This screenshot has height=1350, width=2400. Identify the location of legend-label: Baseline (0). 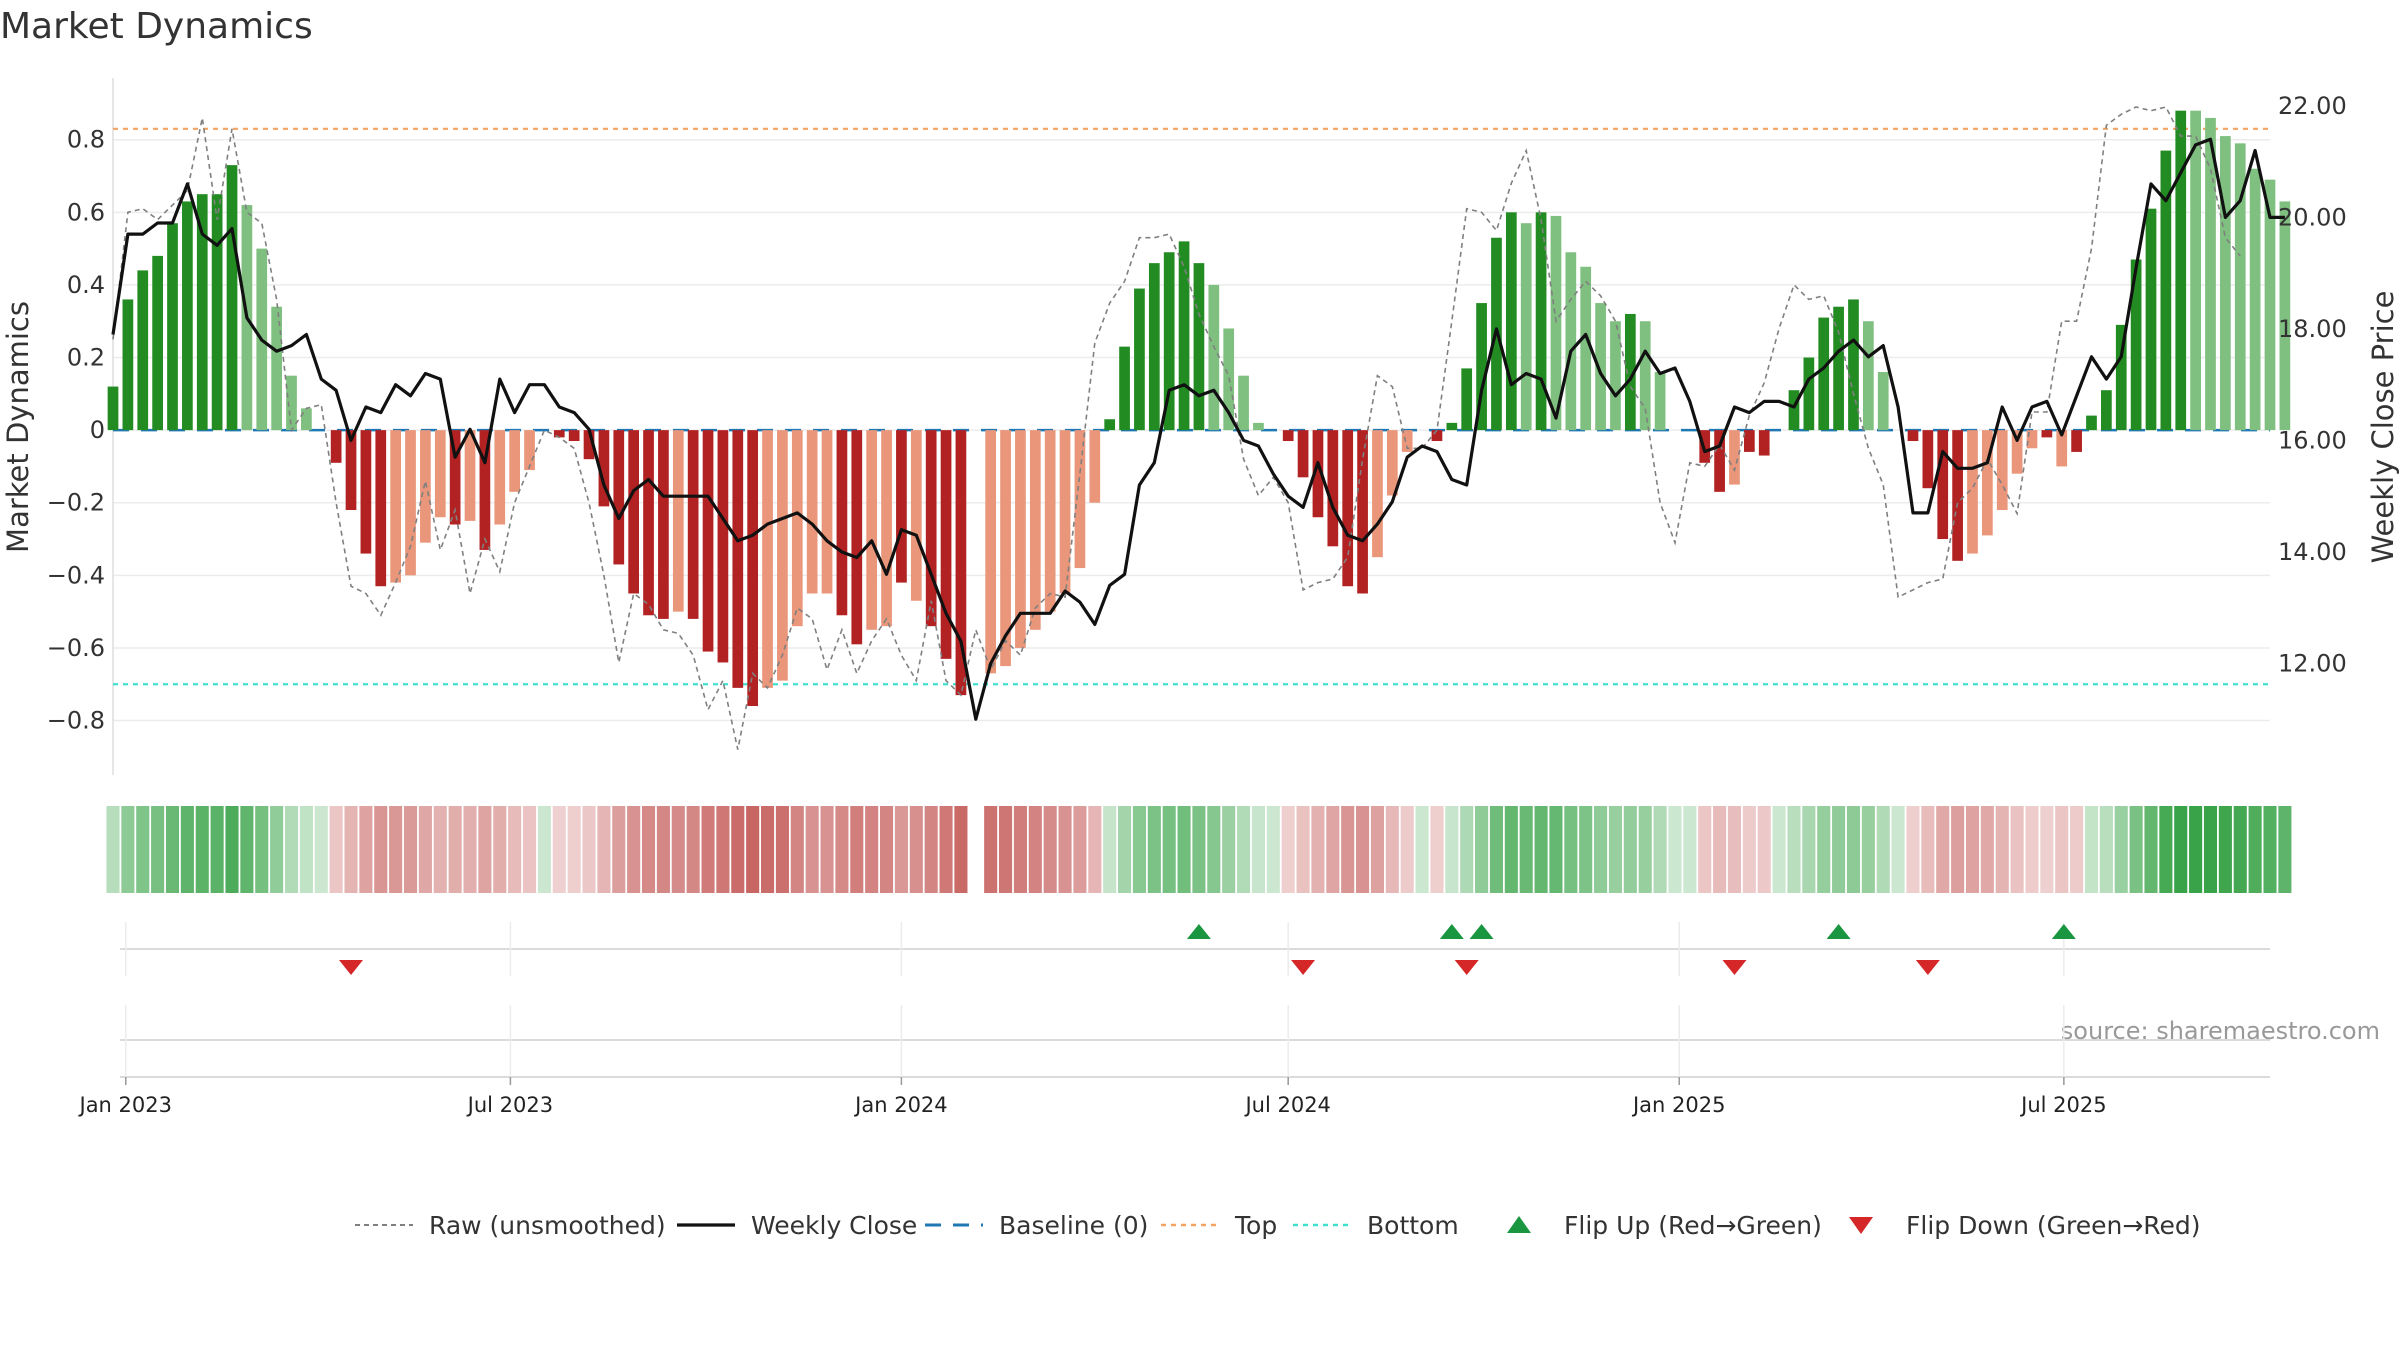
(1073, 1225).